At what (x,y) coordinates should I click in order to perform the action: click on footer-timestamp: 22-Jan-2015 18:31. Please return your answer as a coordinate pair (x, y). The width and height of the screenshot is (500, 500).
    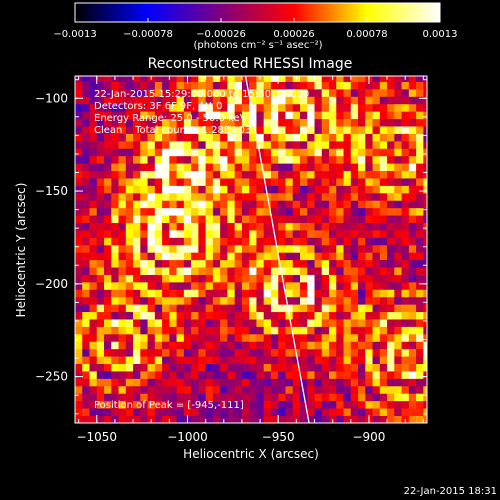
    Looking at the image, I should click on (450, 491).